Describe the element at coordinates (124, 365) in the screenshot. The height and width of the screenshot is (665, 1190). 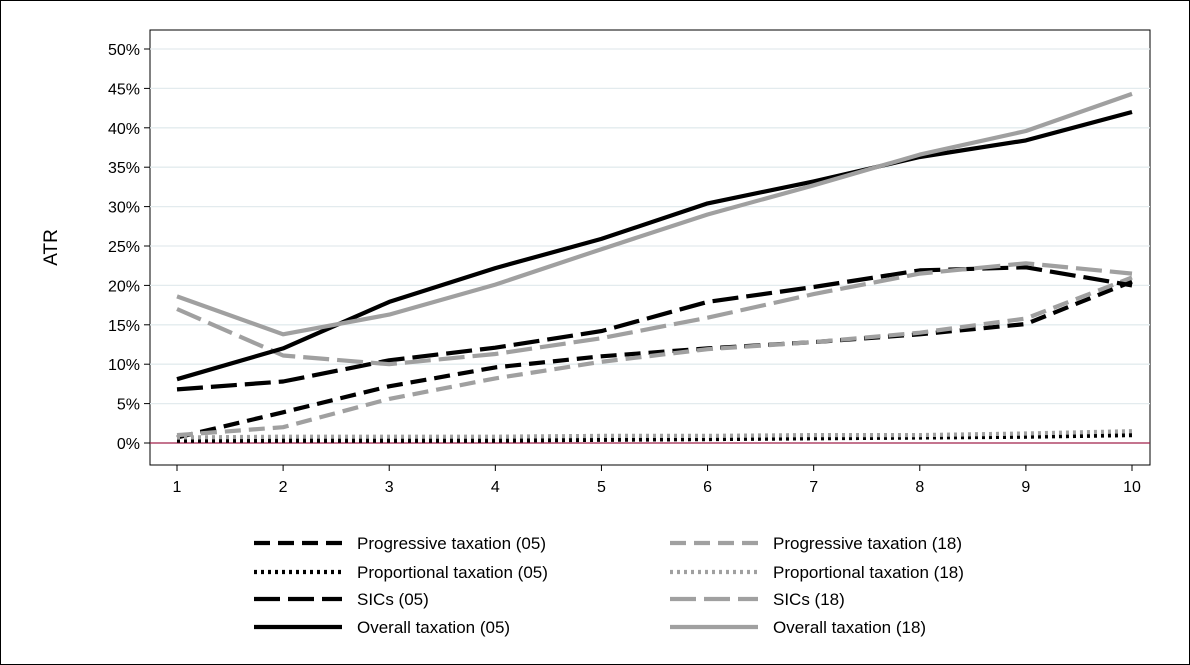
I see `y-tick-label: 10%` at that location.